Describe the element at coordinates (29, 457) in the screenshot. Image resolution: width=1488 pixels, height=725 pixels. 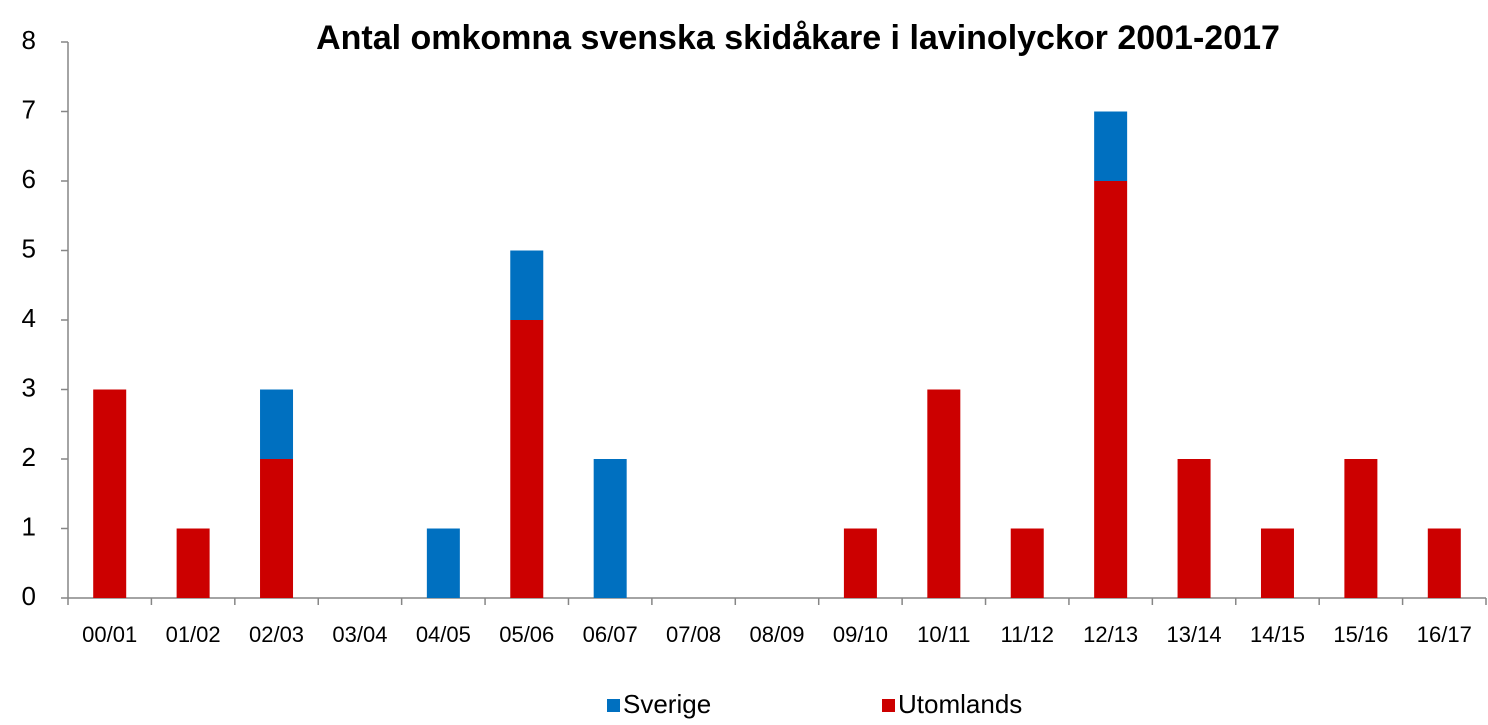
I see `y-tick-label: 2` at that location.